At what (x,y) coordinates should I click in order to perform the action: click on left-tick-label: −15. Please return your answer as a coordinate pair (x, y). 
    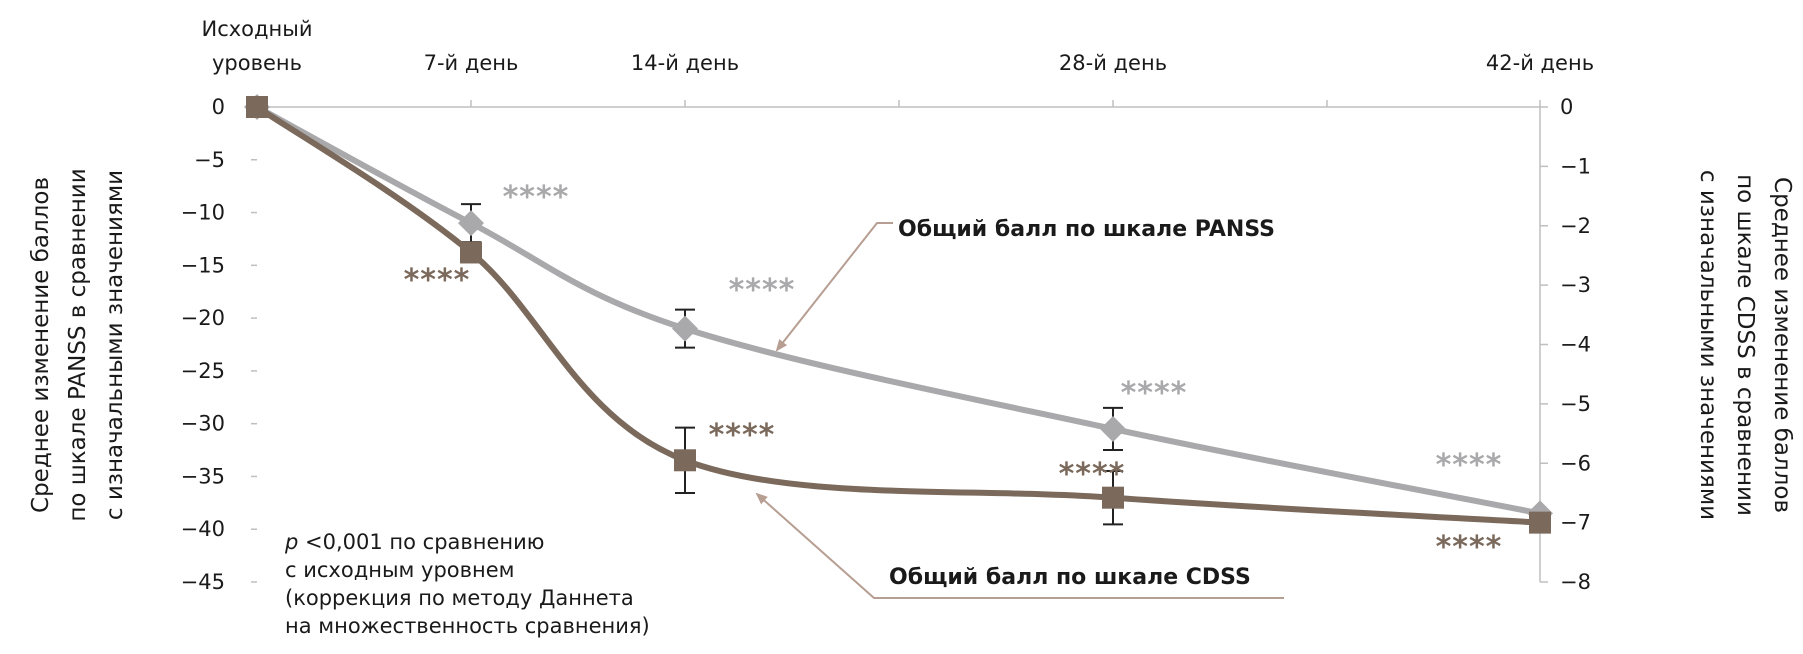
    Looking at the image, I should click on (203, 265).